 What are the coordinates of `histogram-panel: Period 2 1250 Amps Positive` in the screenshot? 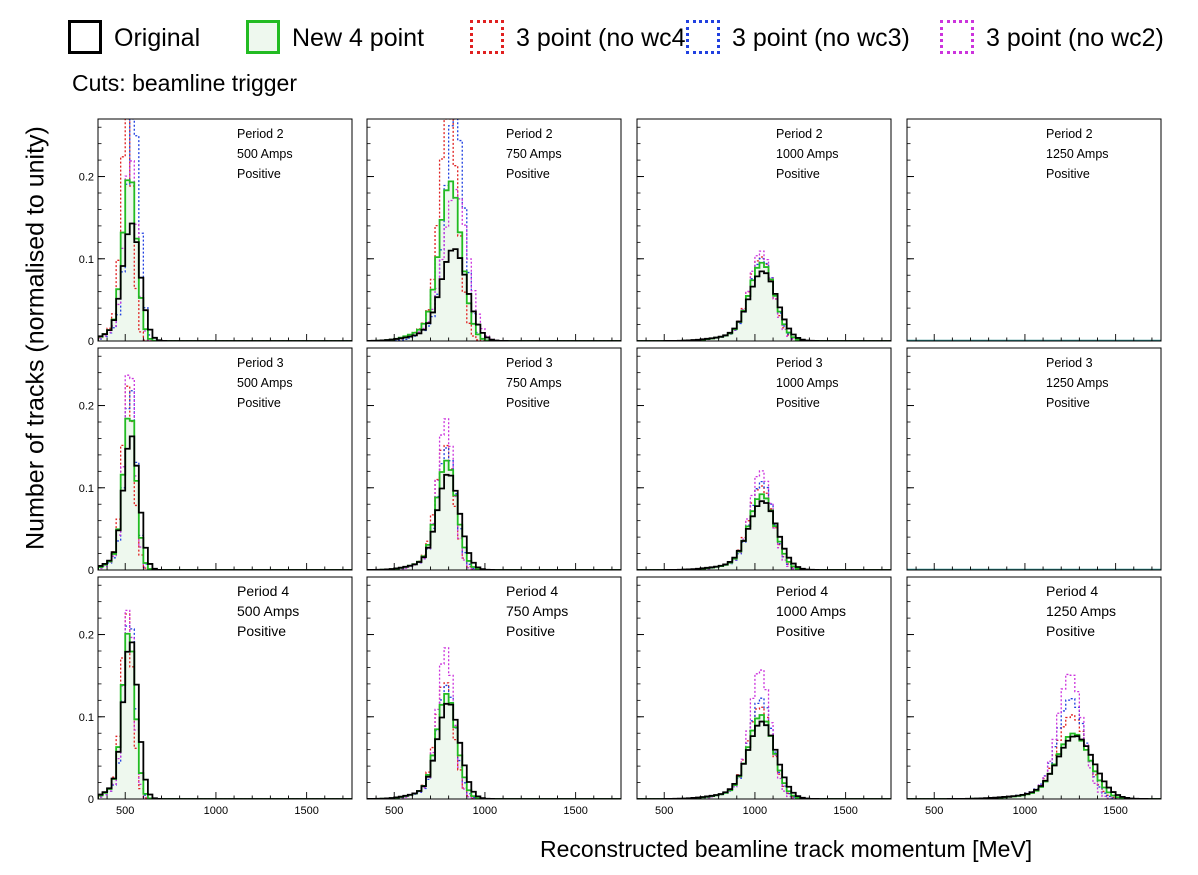 It's located at (1034, 230).